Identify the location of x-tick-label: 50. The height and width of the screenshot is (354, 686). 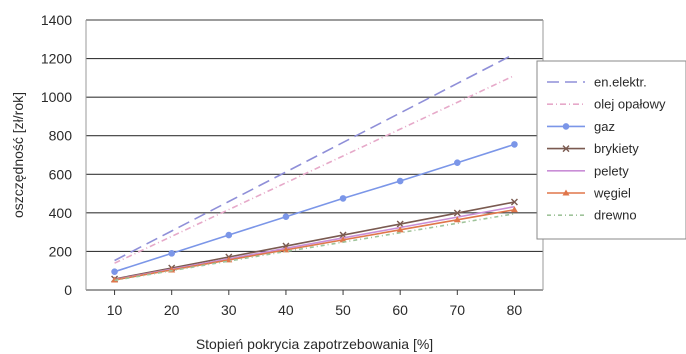
(343, 310).